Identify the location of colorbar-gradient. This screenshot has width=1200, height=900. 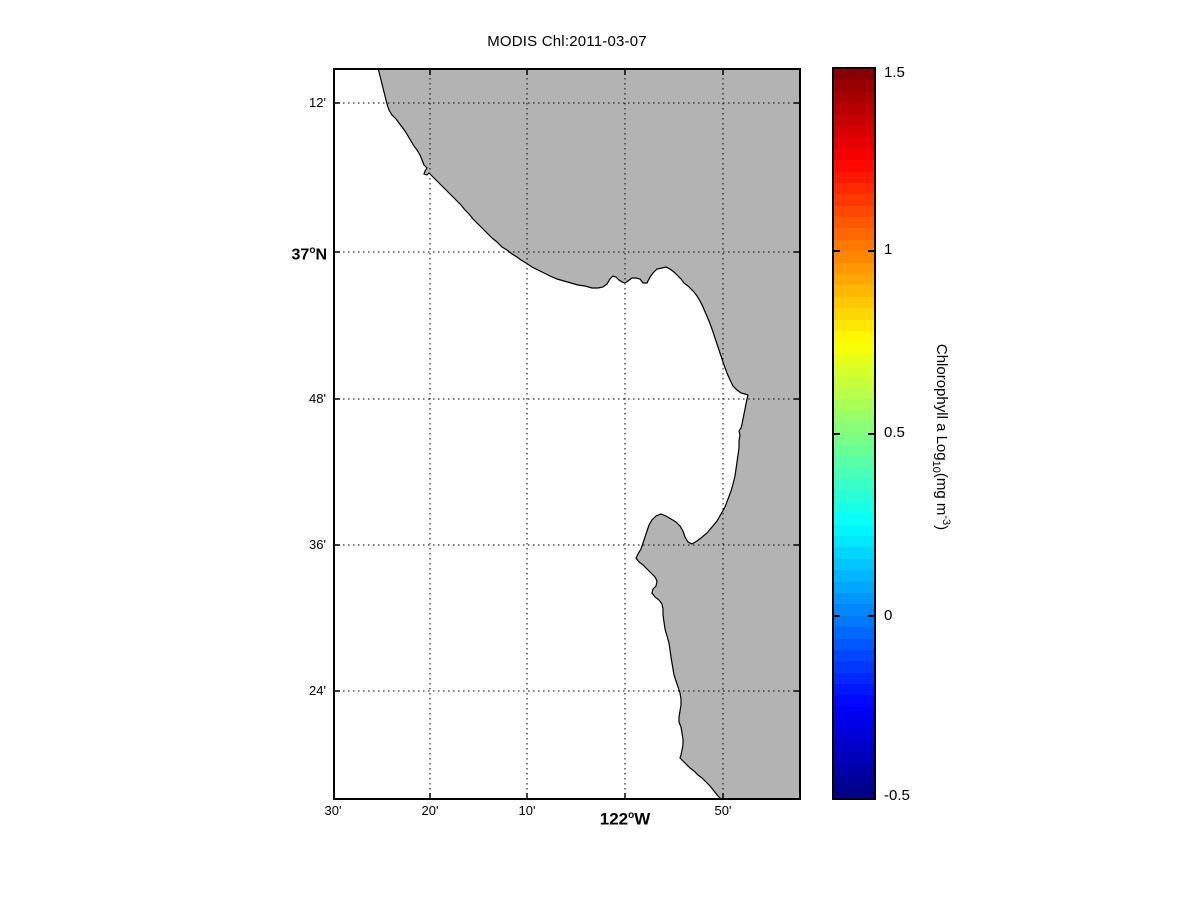
(854, 433).